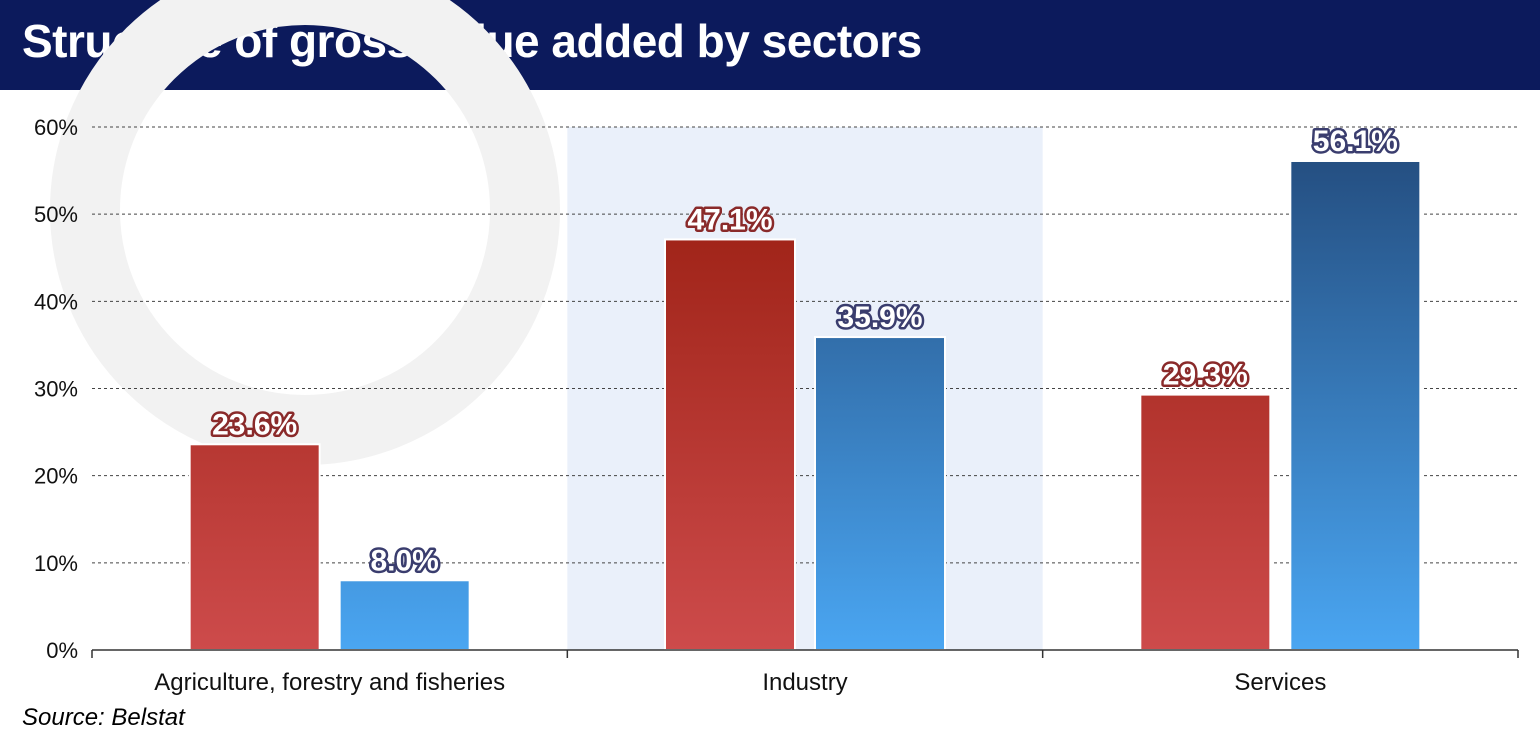 Image resolution: width=1540 pixels, height=742 pixels. Describe the element at coordinates (404, 615) in the screenshot. I see `bar-series2-cat1` at that location.